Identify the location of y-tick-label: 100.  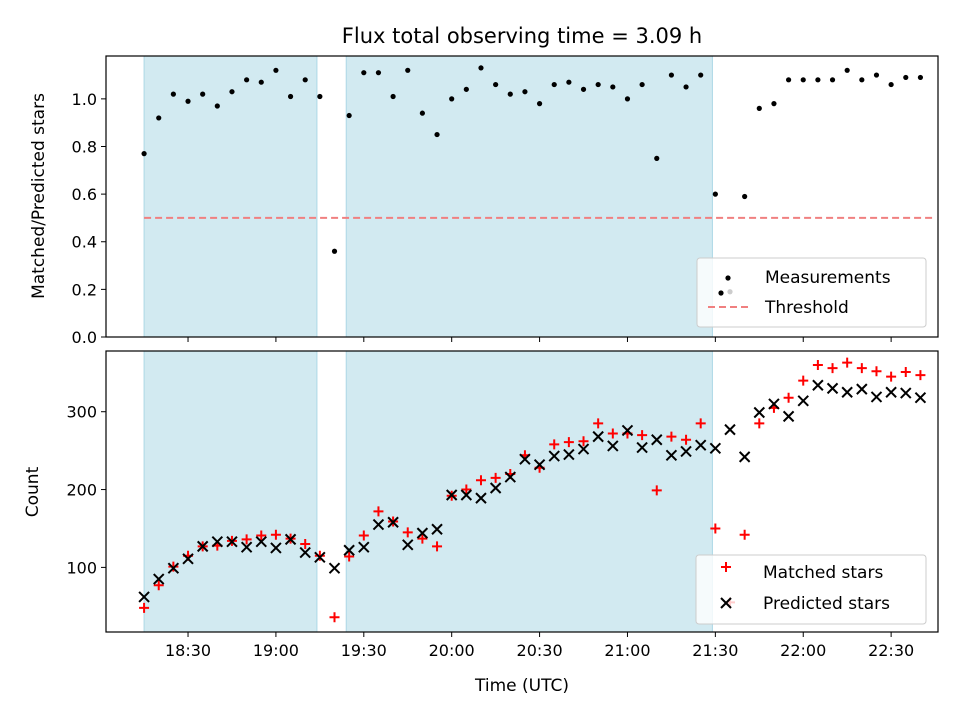
(81, 567).